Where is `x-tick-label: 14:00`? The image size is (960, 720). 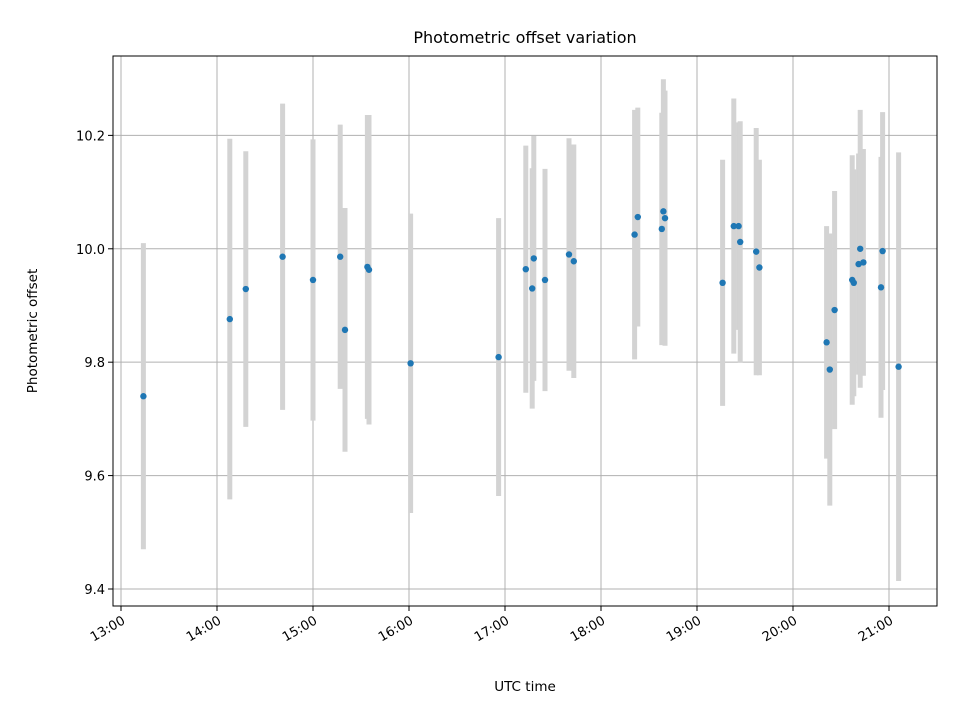 x-tick-label: 14:00 is located at coordinates (204, 629).